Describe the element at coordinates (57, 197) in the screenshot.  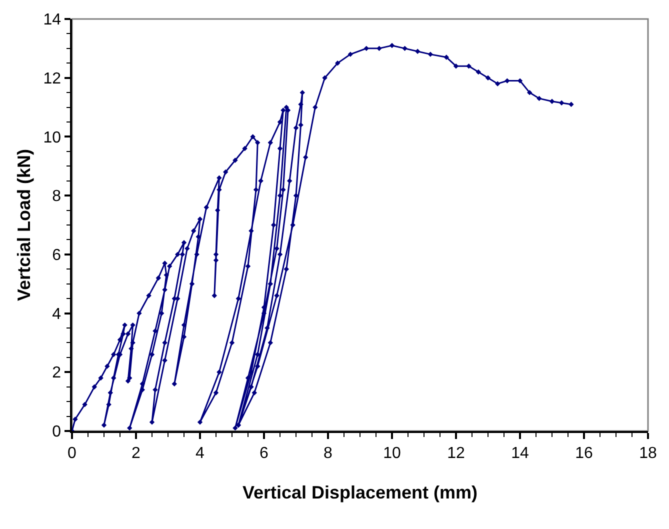
I see `y-tick-label: 8` at that location.